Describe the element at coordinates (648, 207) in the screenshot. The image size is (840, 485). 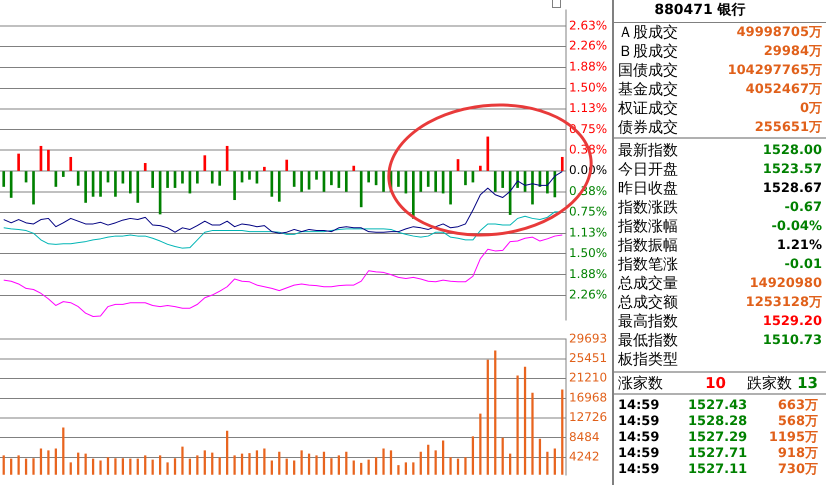
I see `category-label: 指数涨跌` at that location.